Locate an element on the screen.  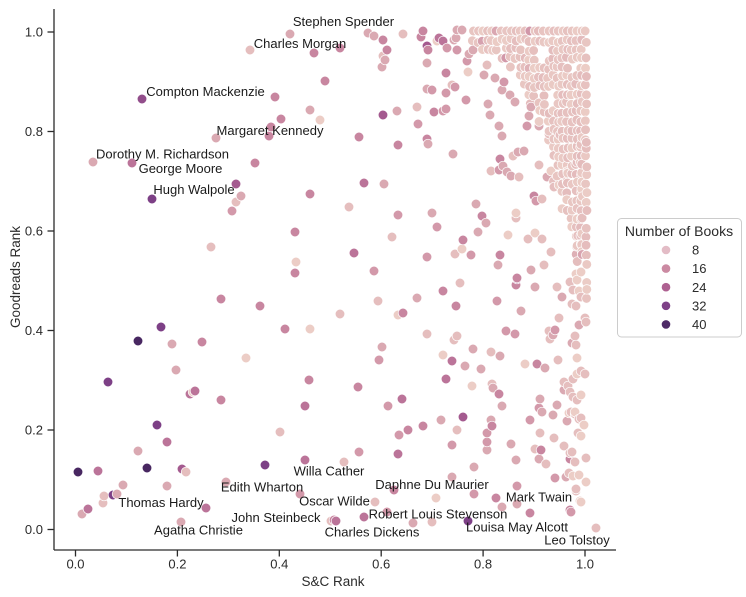
svg-text: Mark Twain is located at coordinates (539, 497).